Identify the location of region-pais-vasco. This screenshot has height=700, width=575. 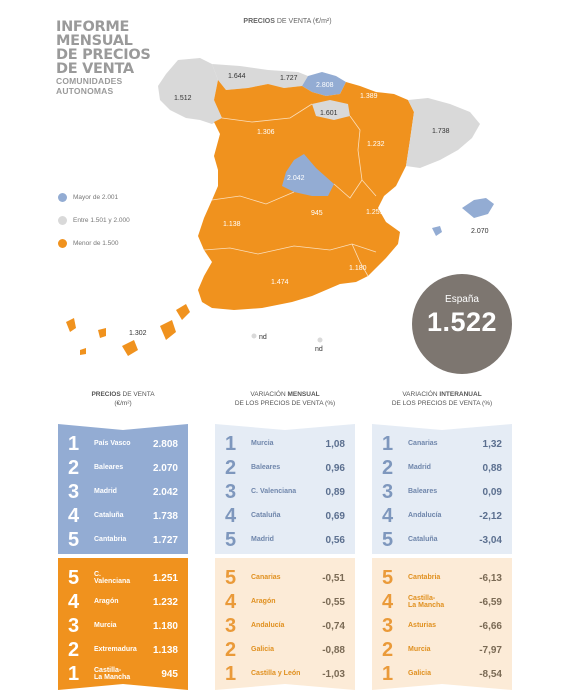
(324, 84).